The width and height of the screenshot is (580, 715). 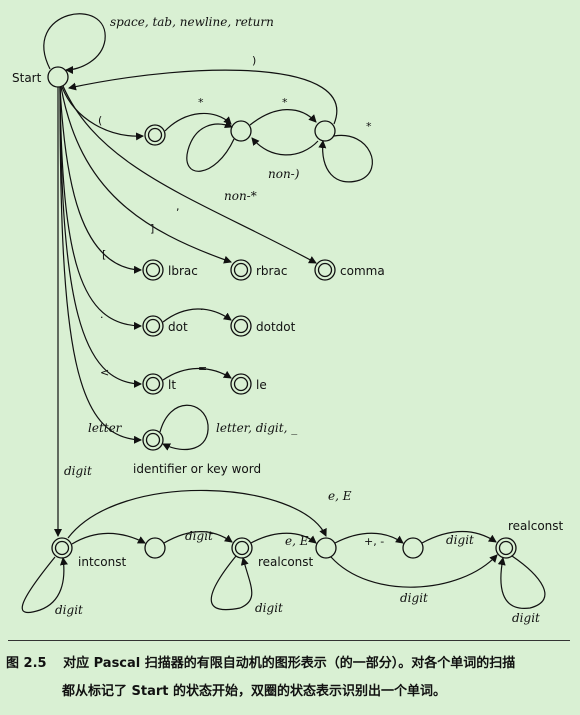 I want to click on figure-number: 图 2.5, so click(x=26, y=663).